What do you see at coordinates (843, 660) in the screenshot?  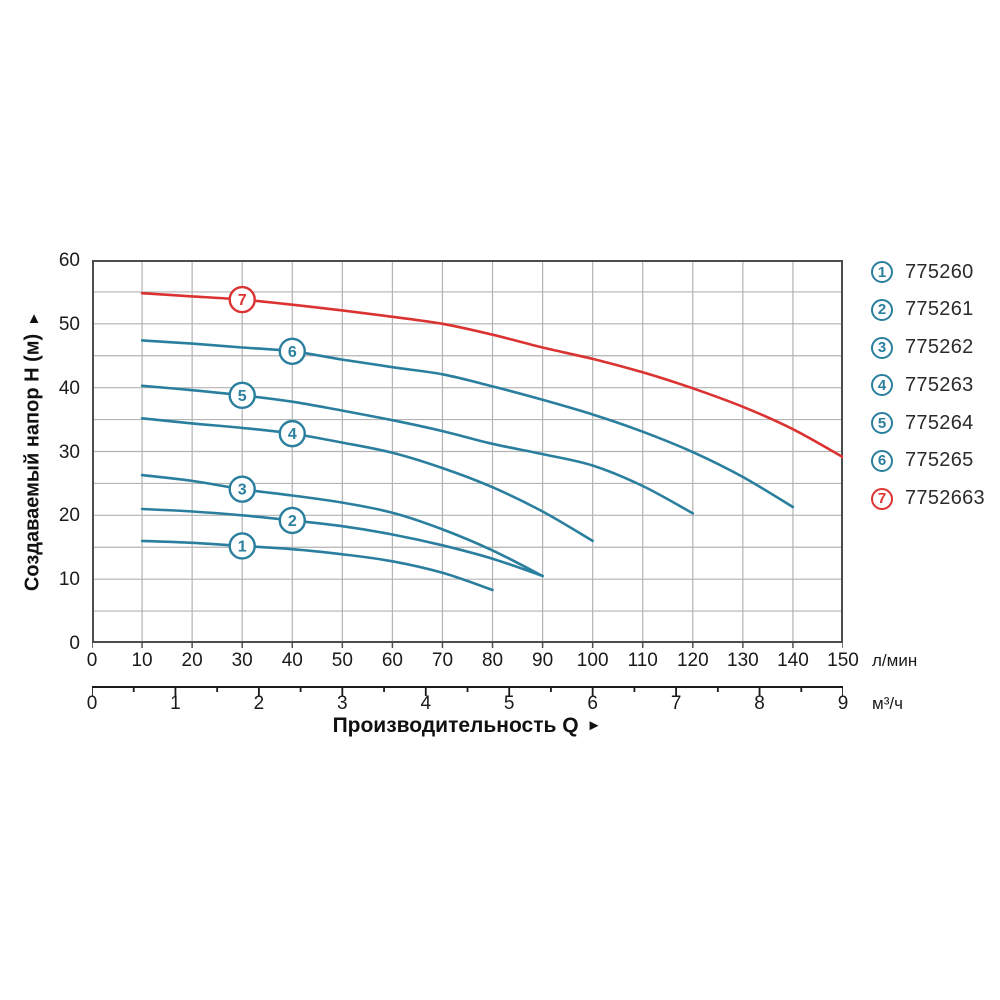 I see `x-lmin-tick-label: 150` at bounding box center [843, 660].